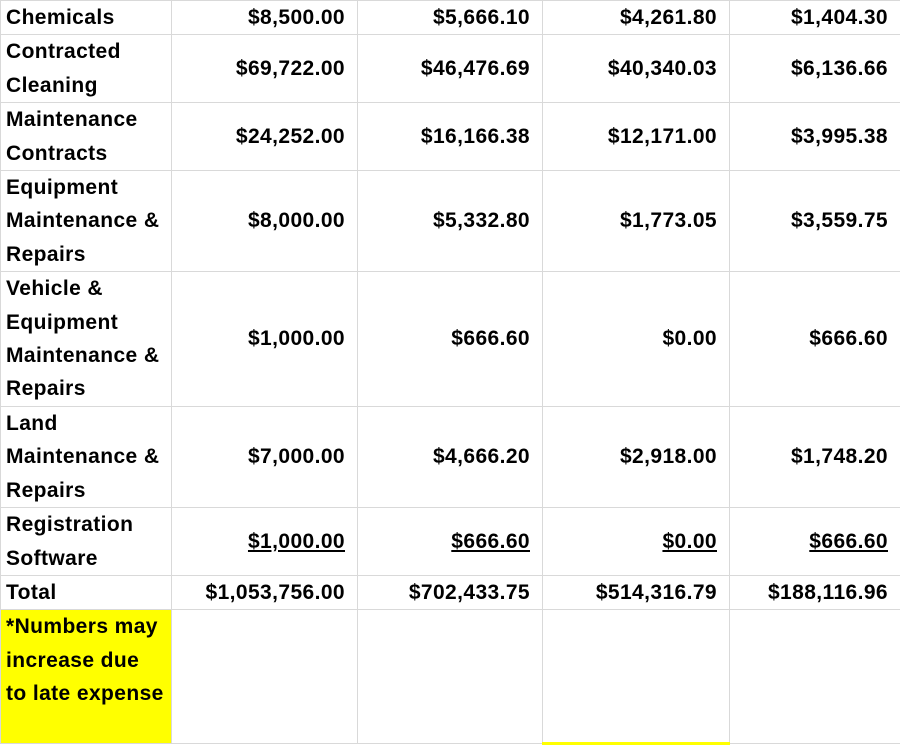 The image size is (900, 745). Describe the element at coordinates (290, 68) in the screenshot. I see `cell-value: $69,722.00` at that location.